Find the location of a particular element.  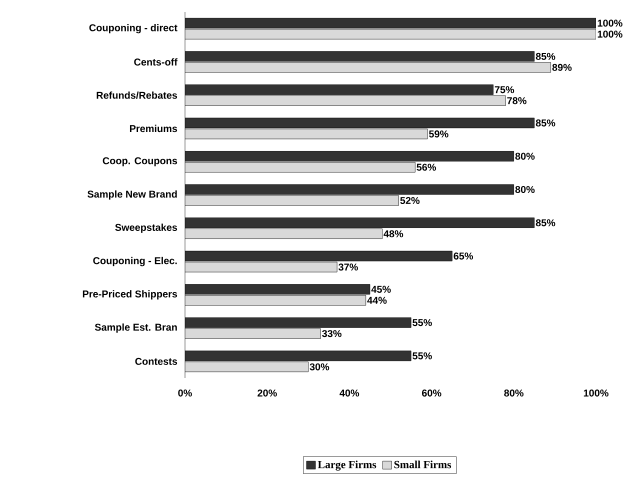

x-tick-label: 100% is located at coordinates (596, 393).